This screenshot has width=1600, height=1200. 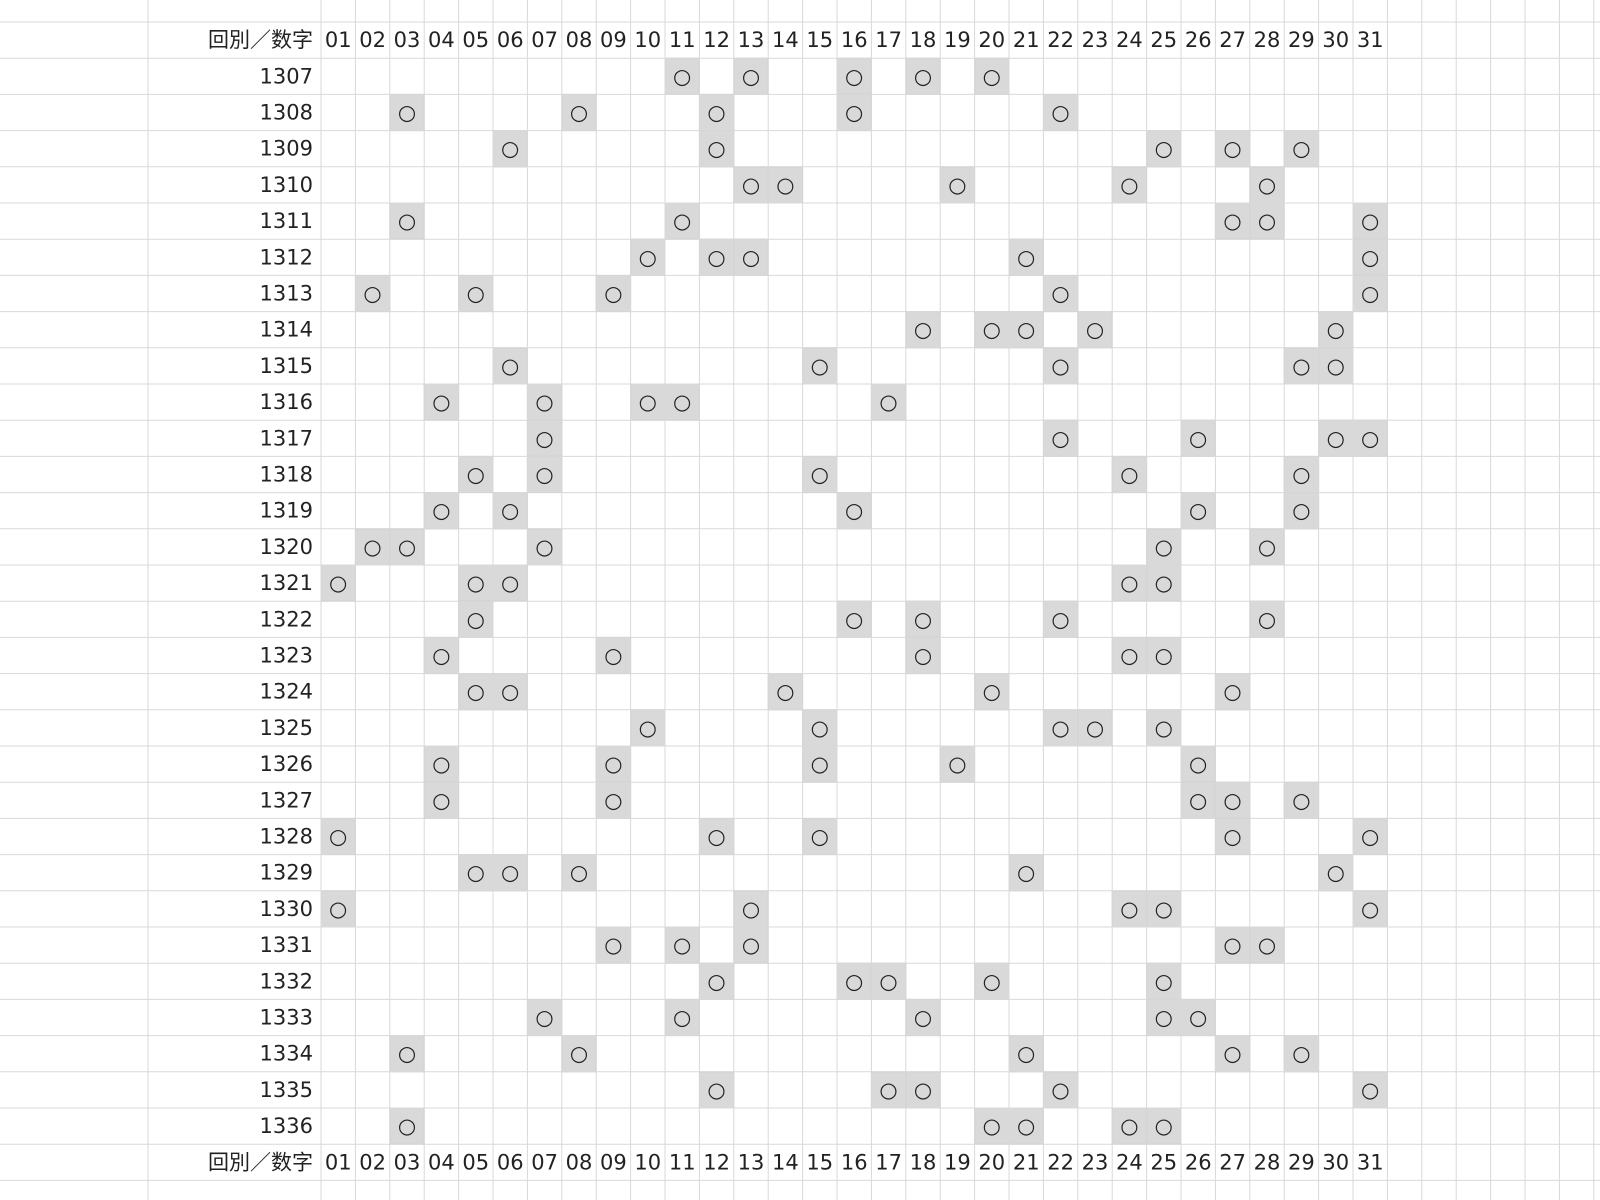 What do you see at coordinates (854, 1162) in the screenshot?
I see `column-label: 16` at bounding box center [854, 1162].